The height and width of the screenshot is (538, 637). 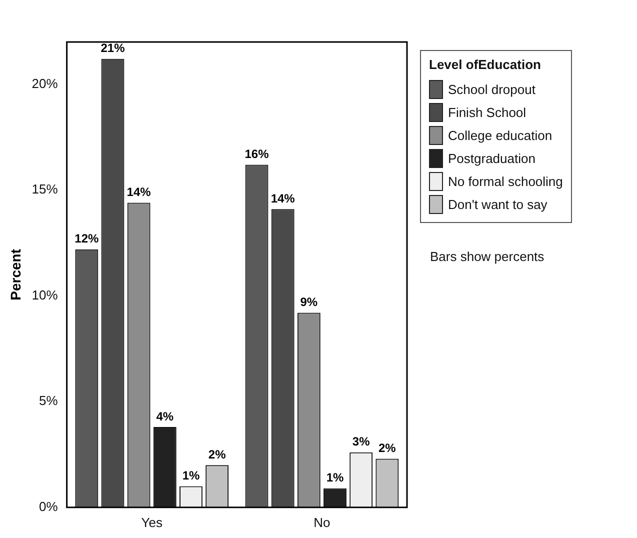 I want to click on data-label: 9%, so click(x=309, y=302).